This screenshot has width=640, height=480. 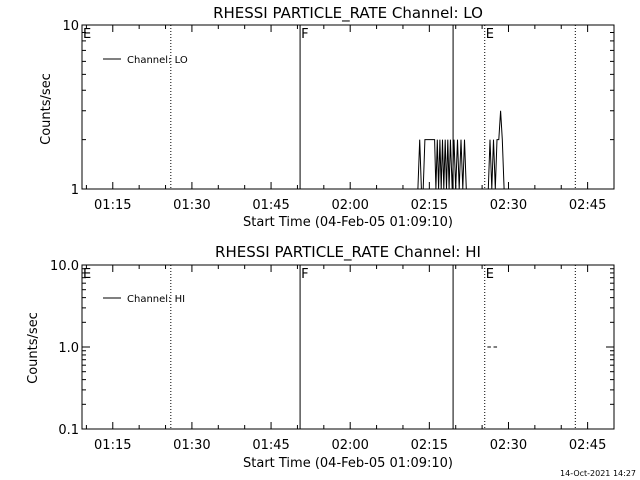 I want to click on y-tick-label-lo: 1, so click(x=75, y=190).